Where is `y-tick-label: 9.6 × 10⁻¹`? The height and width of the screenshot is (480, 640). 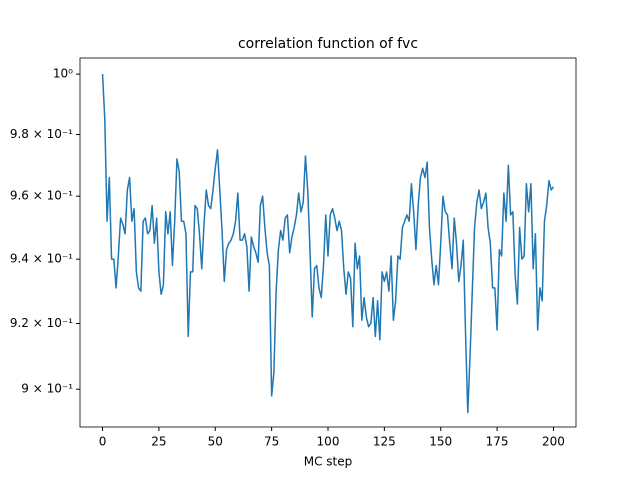 y-tick-label: 9.6 × 10⁻¹ is located at coordinates (41, 196).